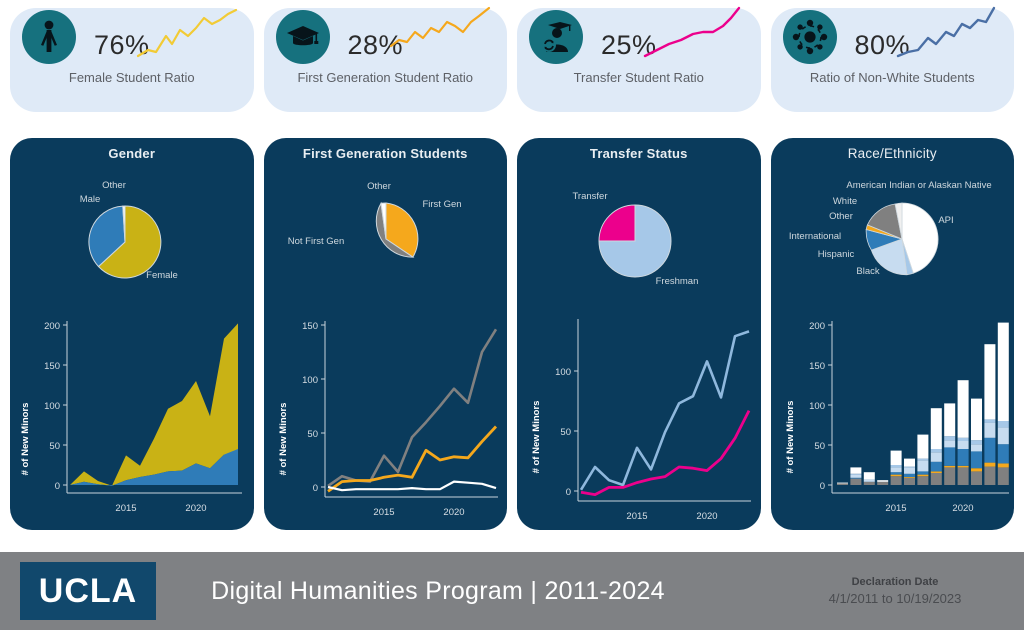 This screenshot has width=1024, height=630. What do you see at coordinates (385, 59) in the screenshot?
I see `kpi-card-first-gen-ratio: 28% First Generation Student Ratio` at bounding box center [385, 59].